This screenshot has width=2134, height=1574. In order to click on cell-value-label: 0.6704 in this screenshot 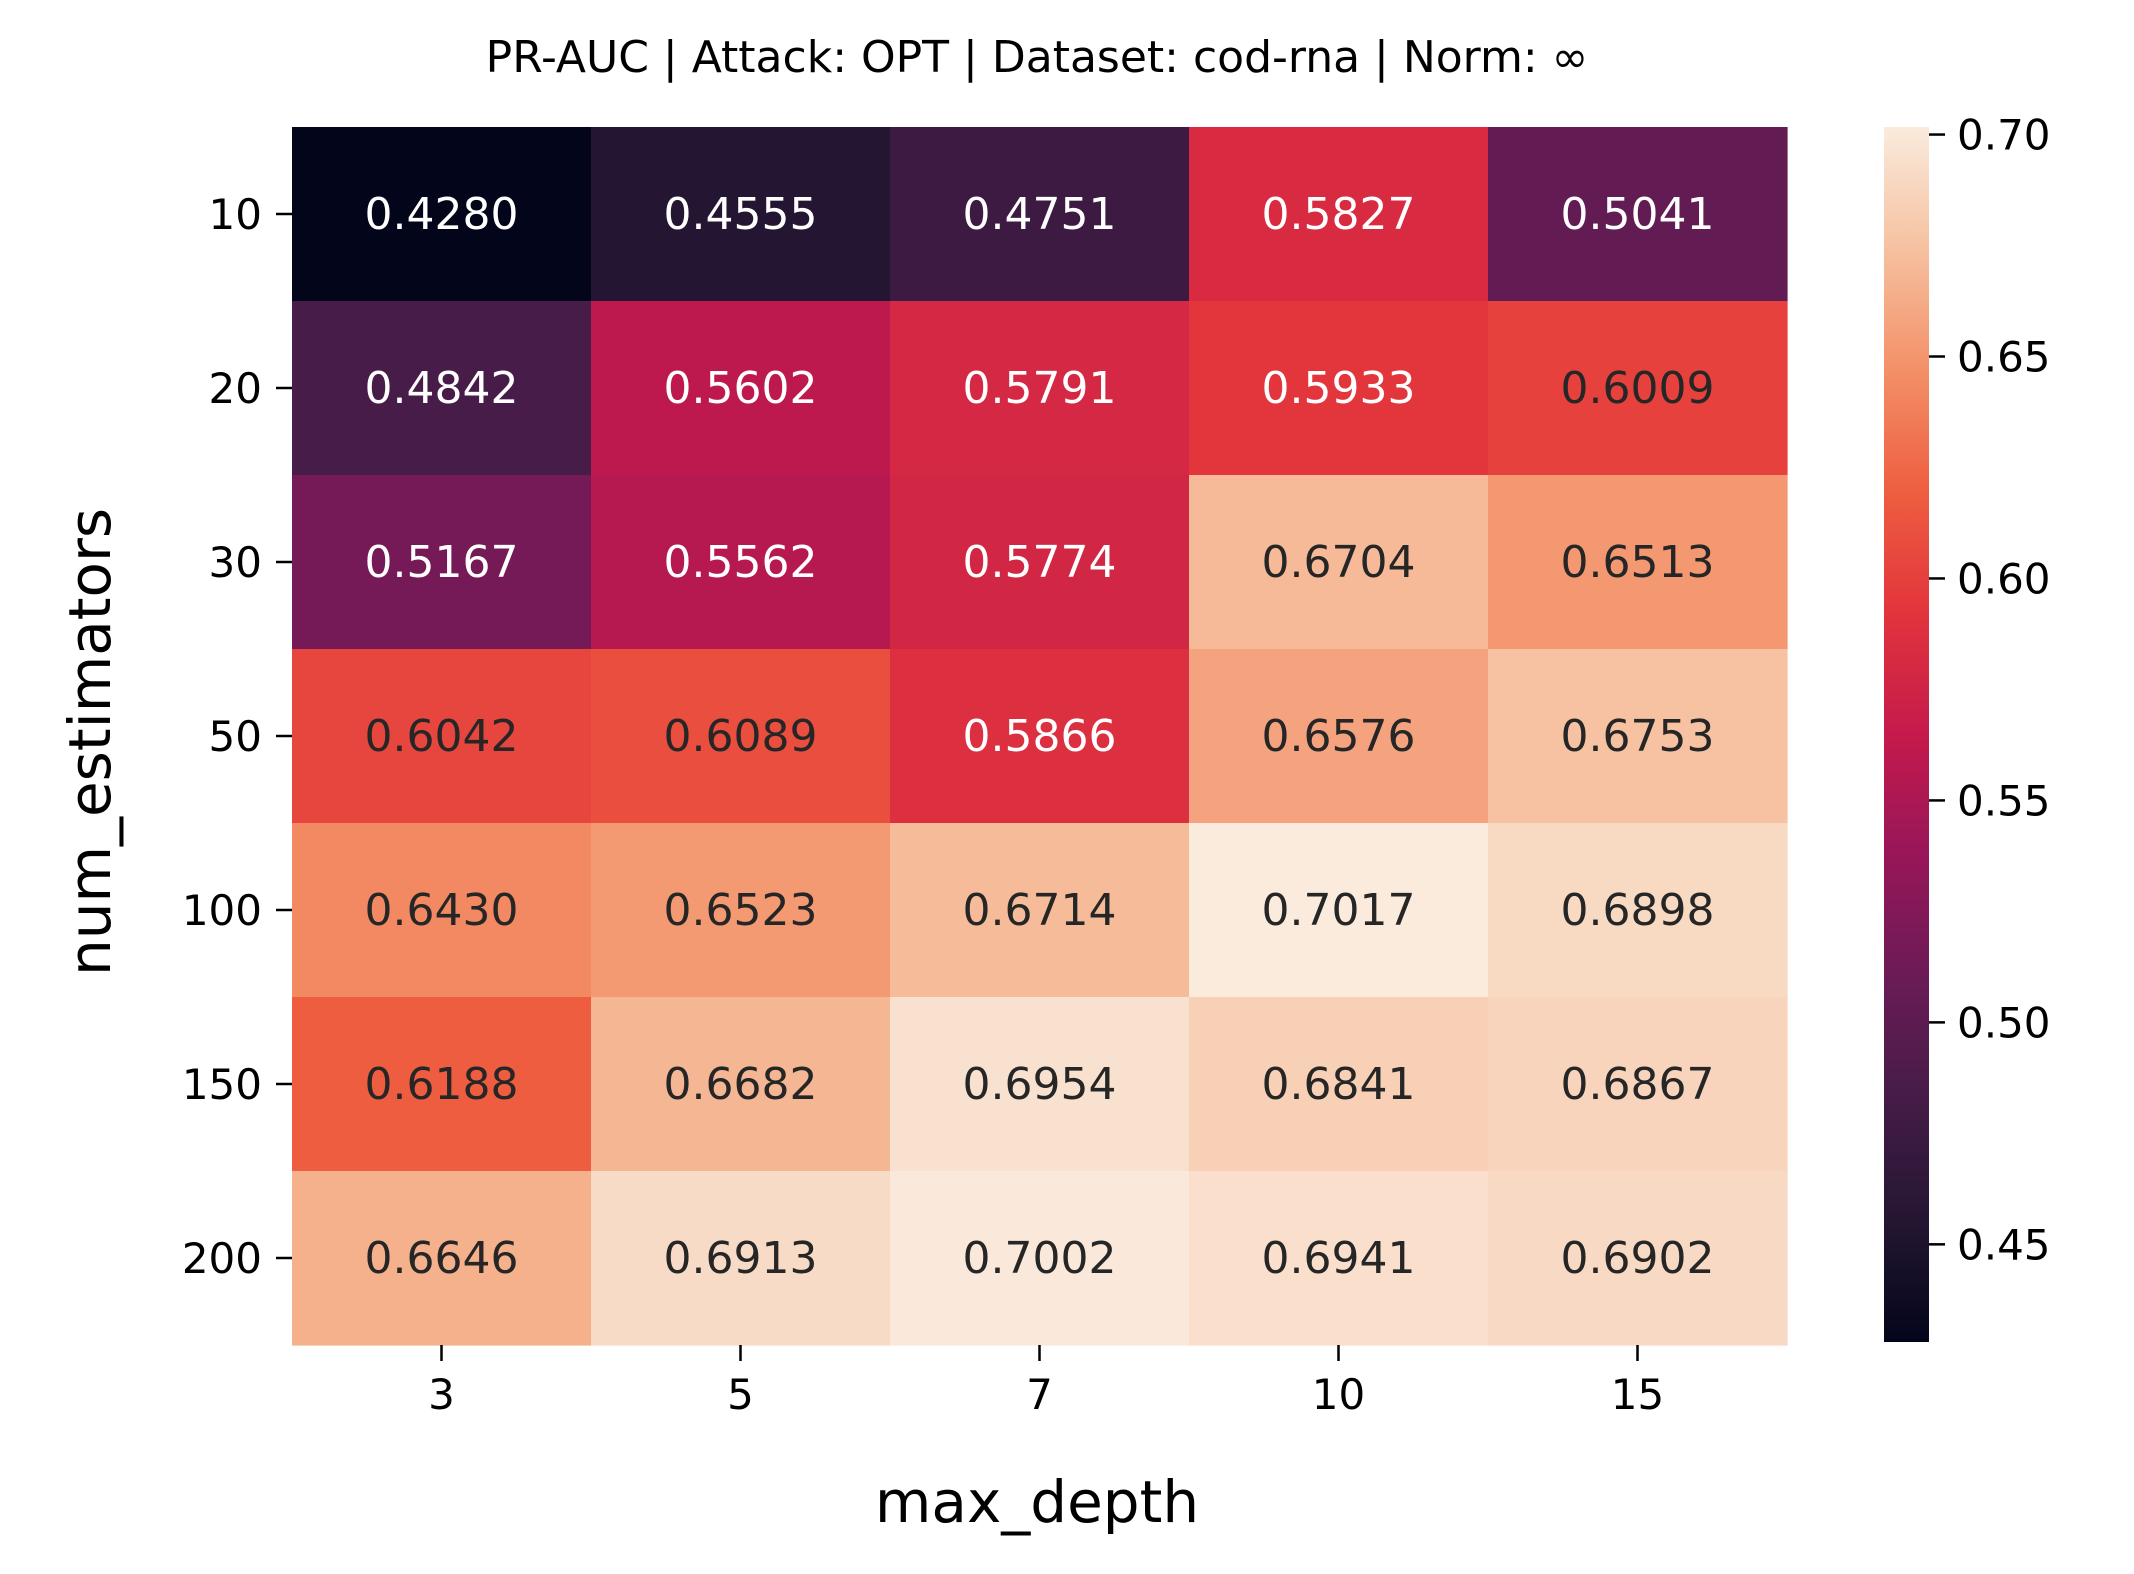, I will do `click(1339, 562)`.